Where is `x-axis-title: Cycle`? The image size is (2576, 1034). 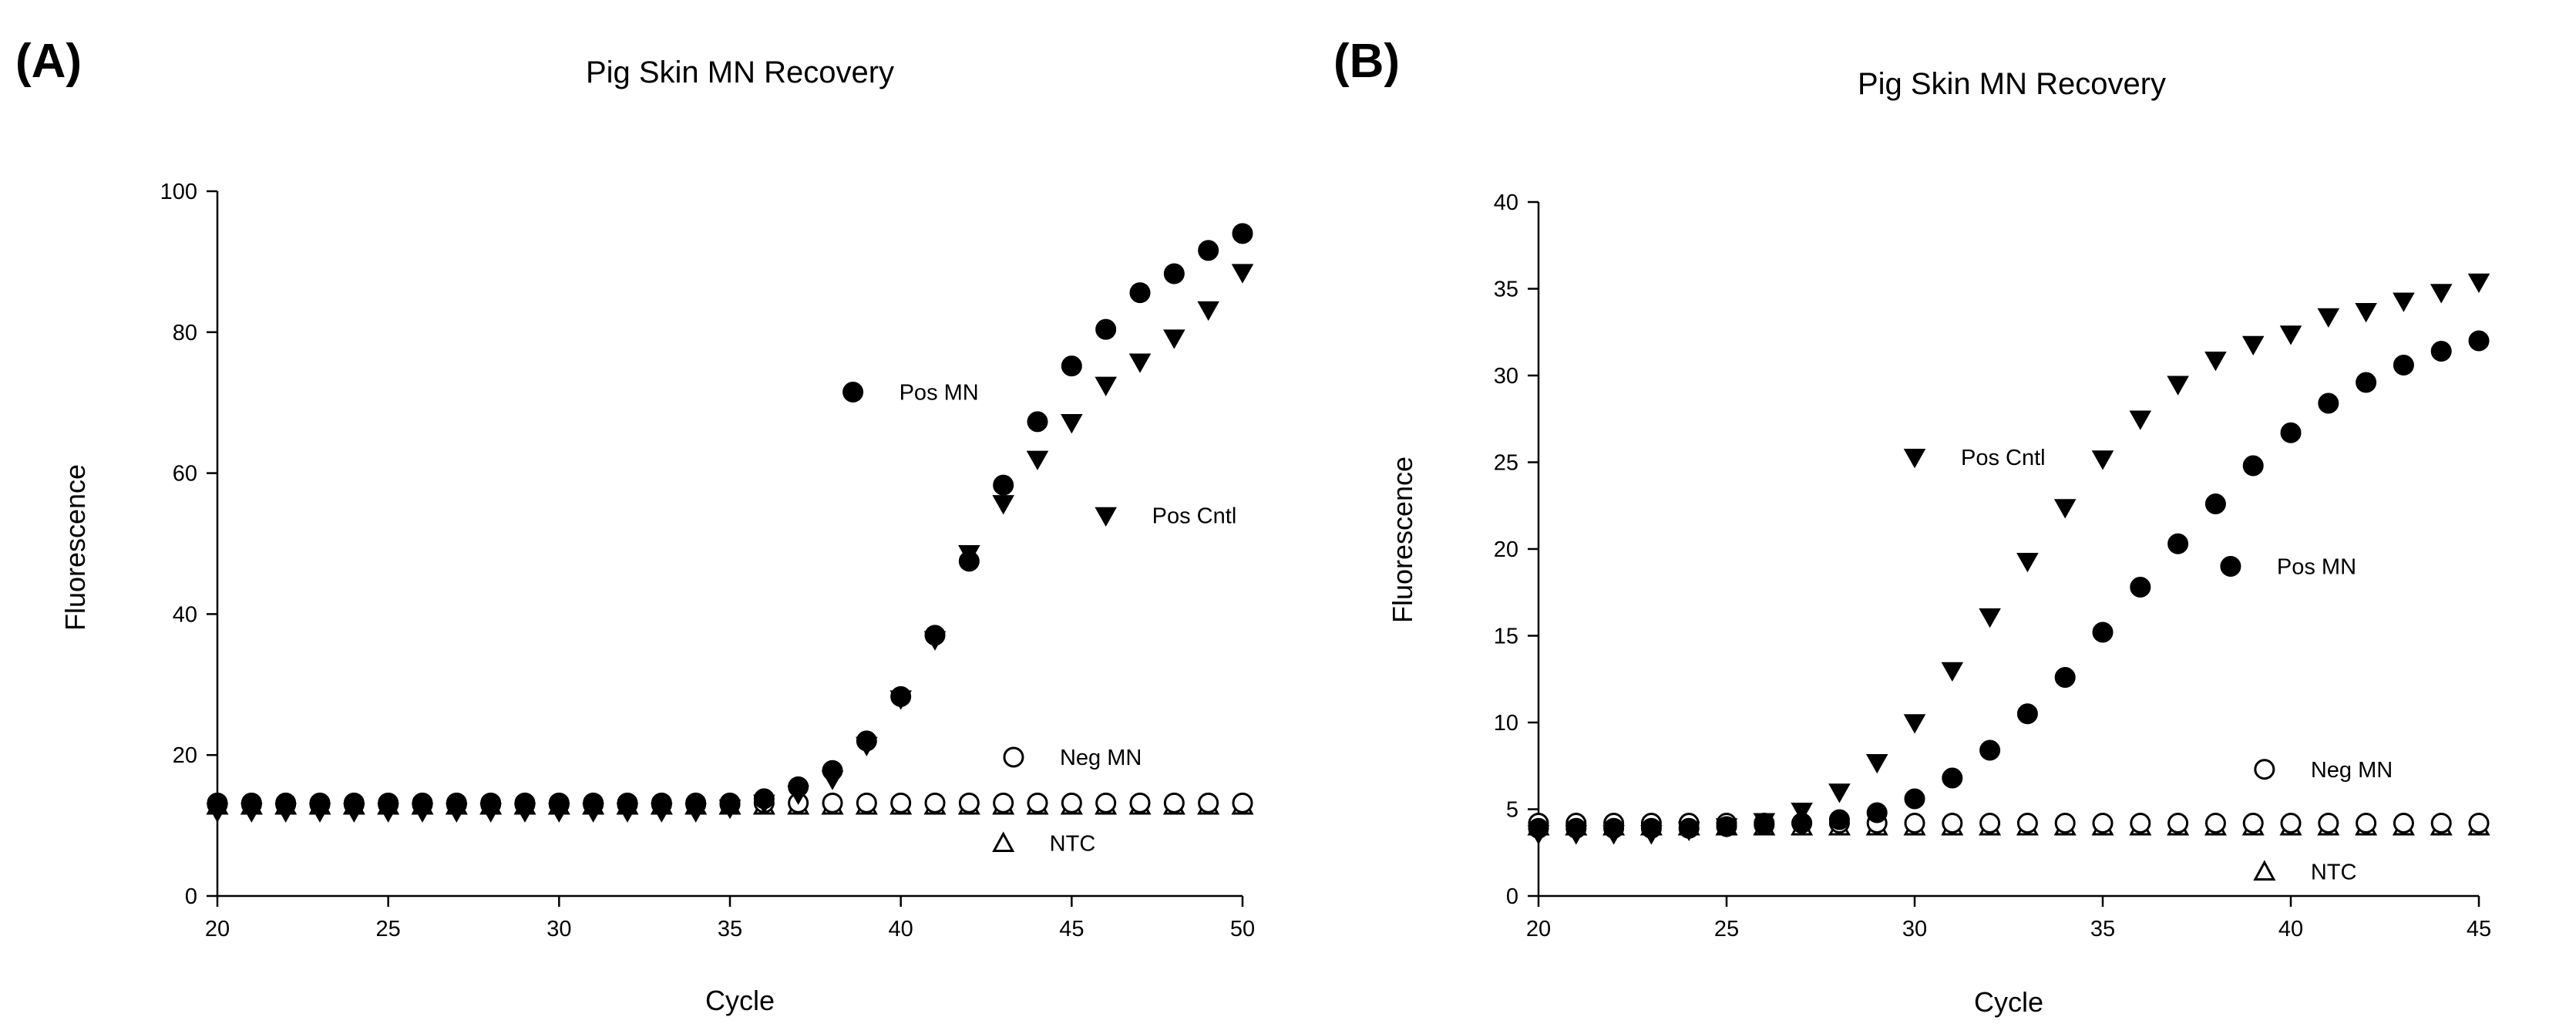
x-axis-title: Cycle is located at coordinates (2008, 1002).